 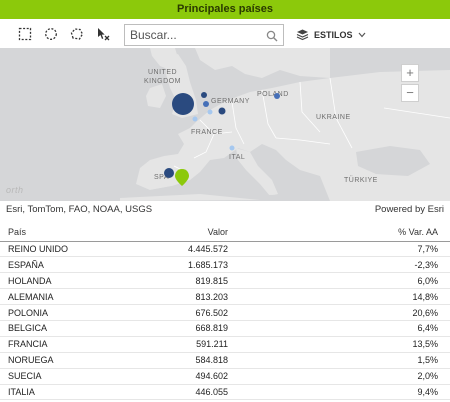 I want to click on search-input, so click(x=190, y=35).